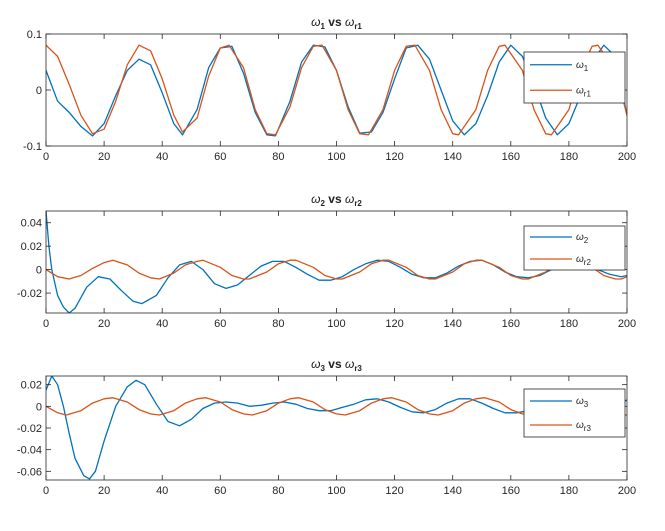 This screenshot has height=531, width=665. I want to click on legend-label: ωr2, so click(583, 260).